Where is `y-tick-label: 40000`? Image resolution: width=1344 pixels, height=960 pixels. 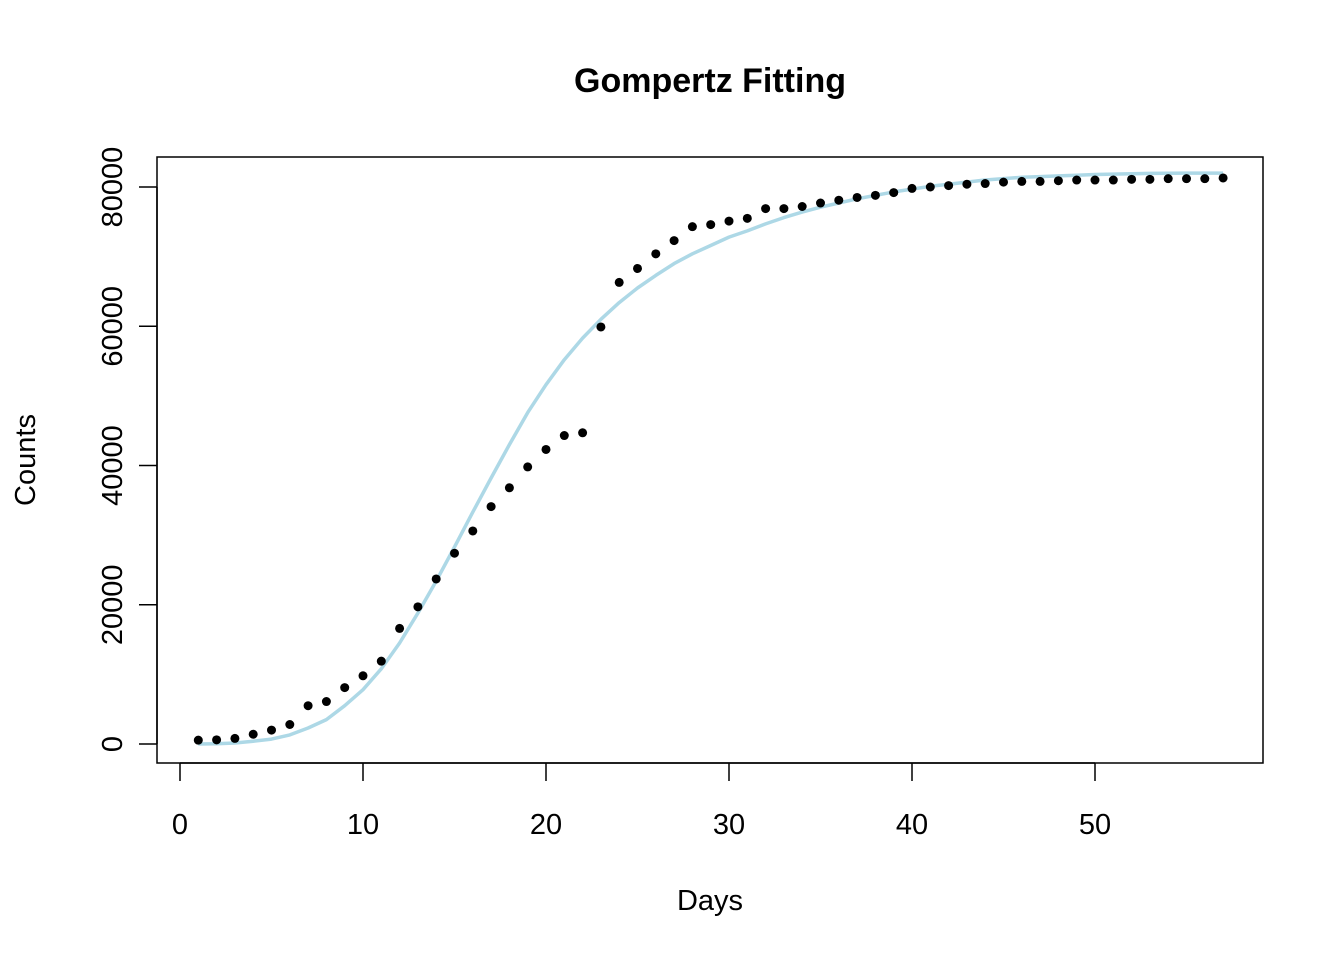 y-tick-label: 40000 is located at coordinates (113, 465).